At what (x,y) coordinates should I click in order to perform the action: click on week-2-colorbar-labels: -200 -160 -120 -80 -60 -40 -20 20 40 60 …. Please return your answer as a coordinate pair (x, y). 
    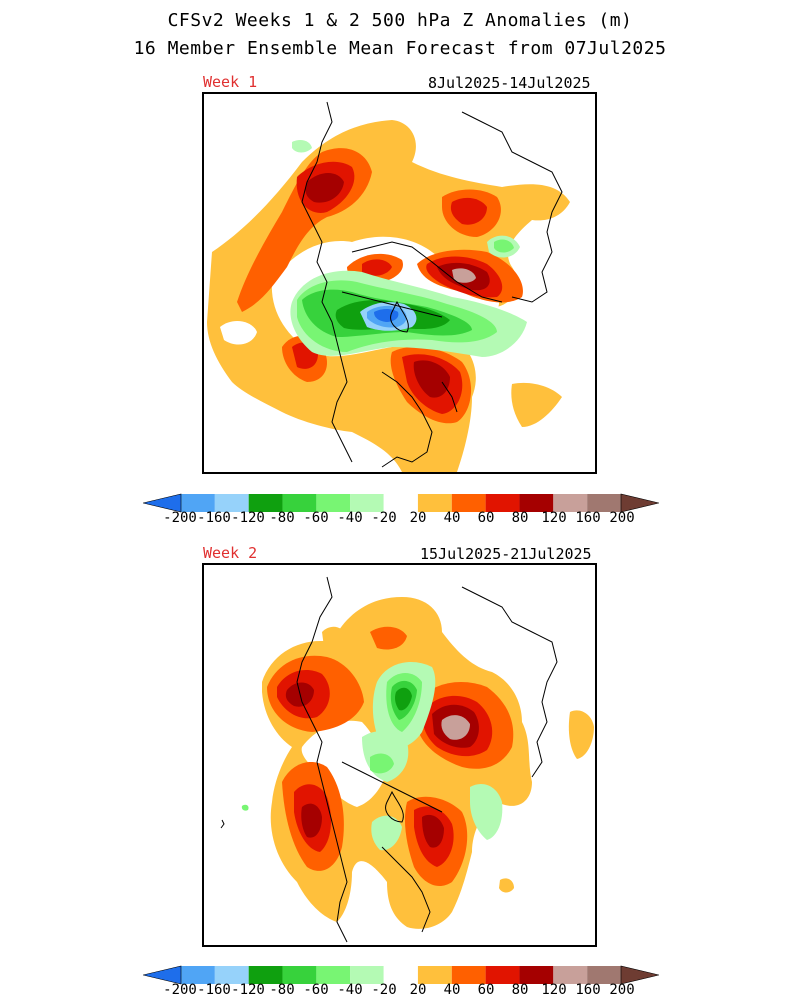
    Looking at the image, I should click on (410, 991).